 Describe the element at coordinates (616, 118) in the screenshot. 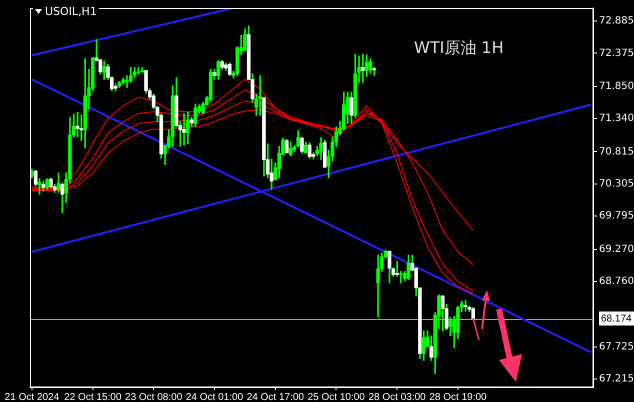

I see `y-tick-label: 71.340` at that location.